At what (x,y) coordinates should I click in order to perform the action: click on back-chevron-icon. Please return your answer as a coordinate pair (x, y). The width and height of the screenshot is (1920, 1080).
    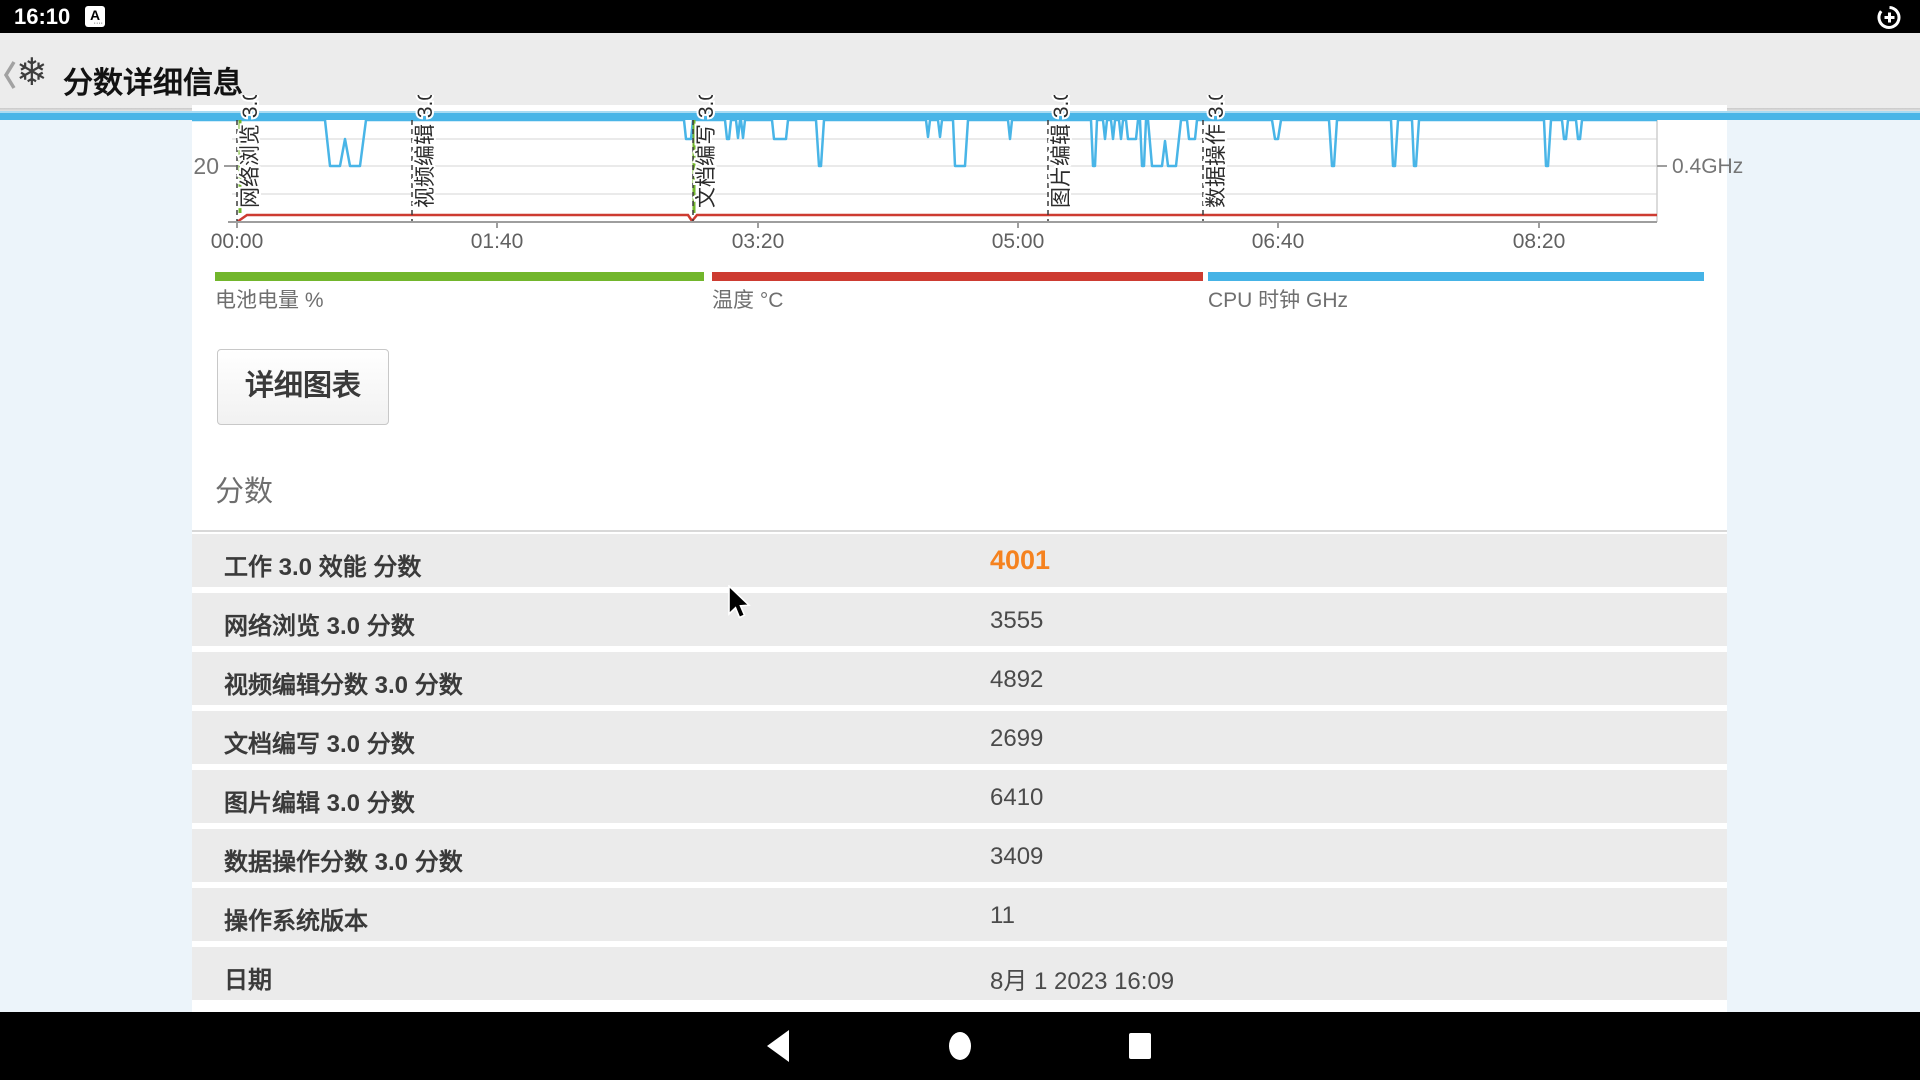
    Looking at the image, I should click on (10, 77).